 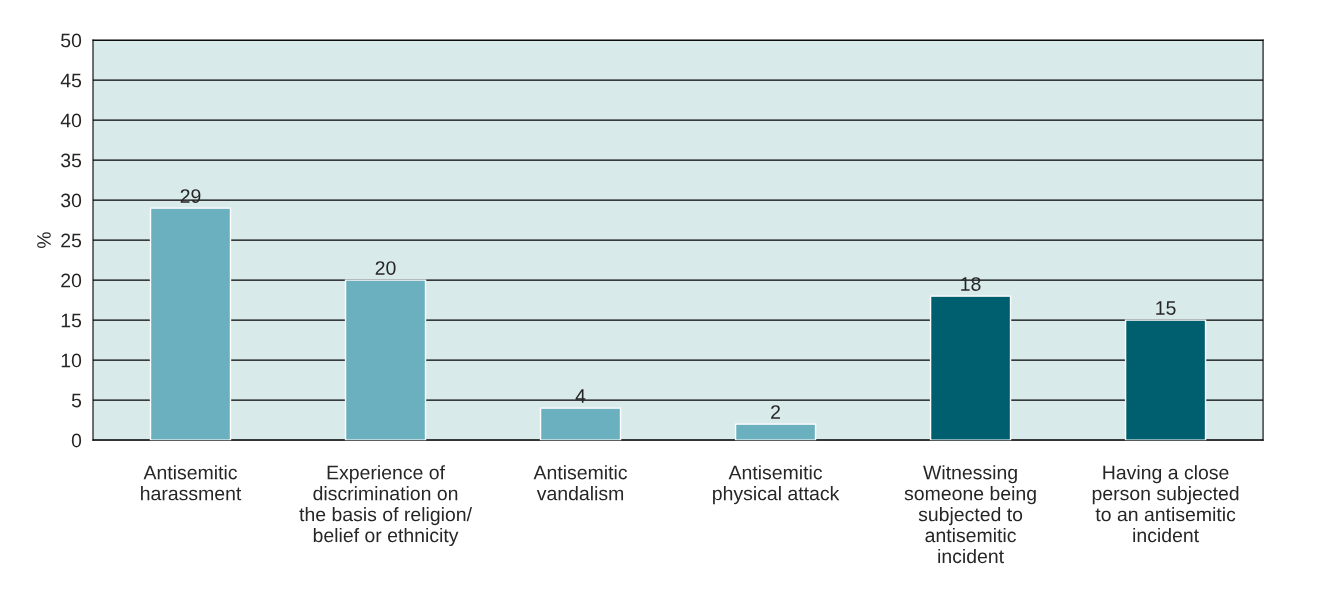 I want to click on x-tick-label: Antisemitic physical attack, so click(x=776, y=485).